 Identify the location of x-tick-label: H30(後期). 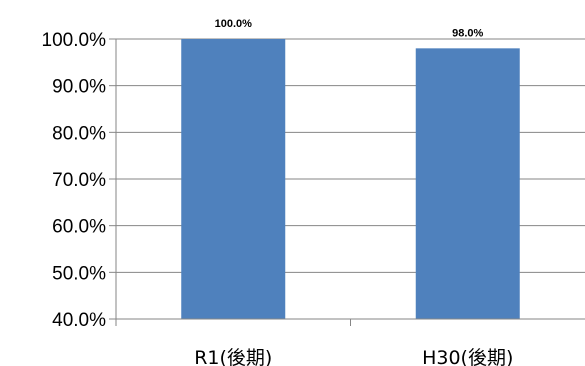
(467, 356).